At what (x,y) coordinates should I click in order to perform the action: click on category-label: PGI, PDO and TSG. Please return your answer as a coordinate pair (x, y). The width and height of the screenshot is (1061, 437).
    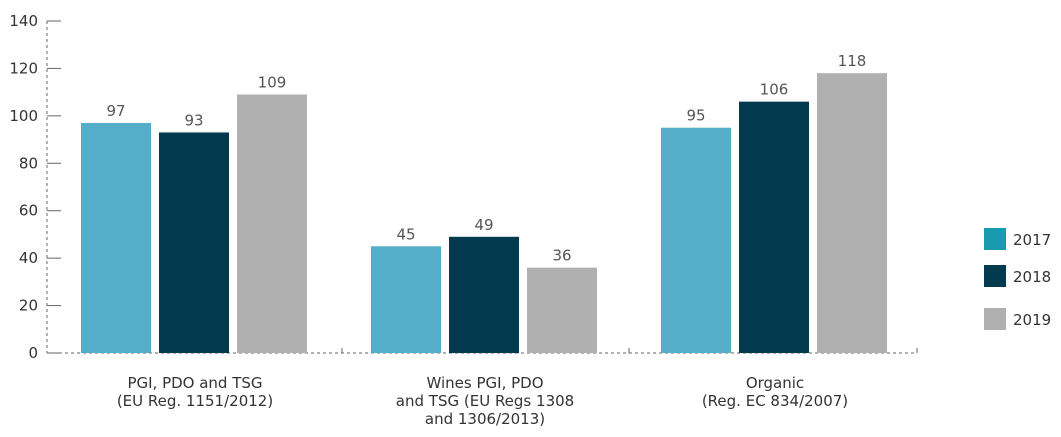
    Looking at the image, I should click on (194, 383).